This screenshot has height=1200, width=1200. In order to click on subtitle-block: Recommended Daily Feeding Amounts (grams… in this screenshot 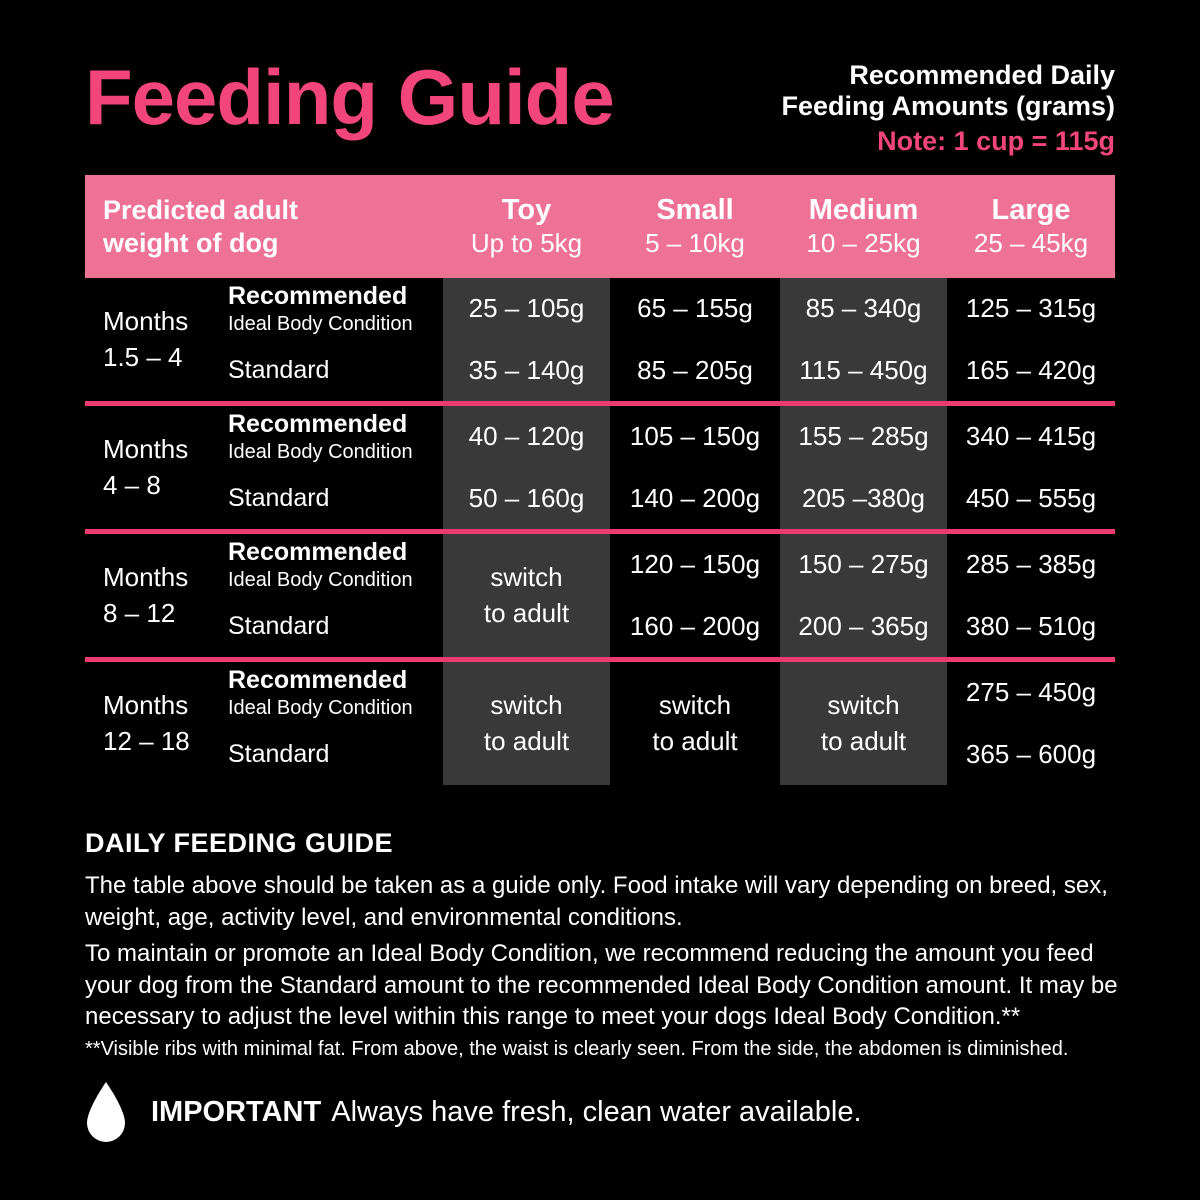, I will do `click(948, 108)`.